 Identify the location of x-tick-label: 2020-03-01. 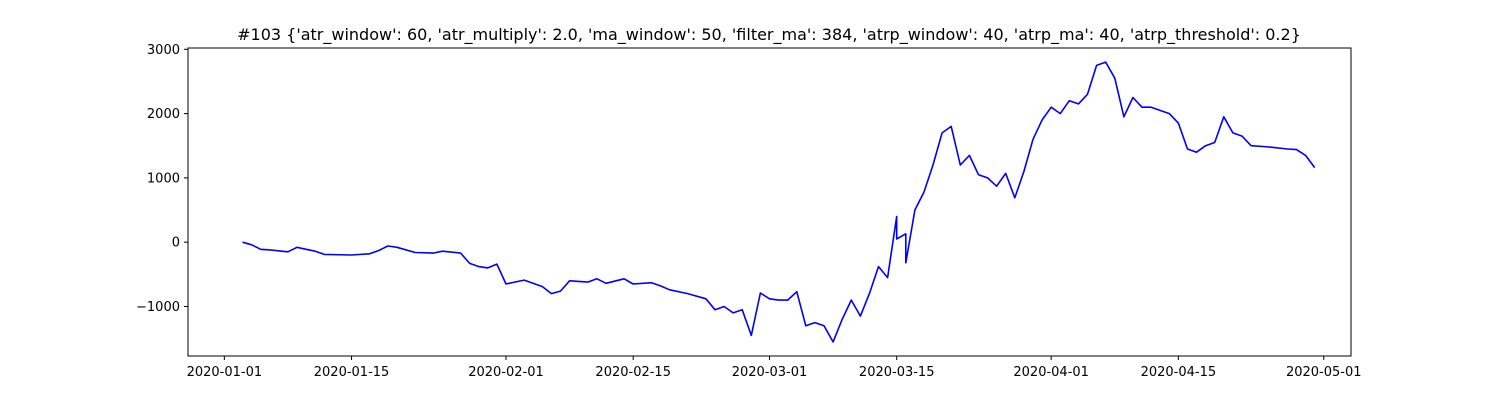
(770, 372).